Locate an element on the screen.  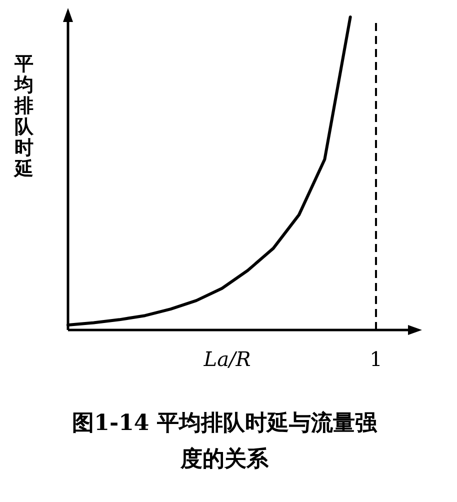
y-axis-title: 平均排队时延 is located at coordinates (23, 116).